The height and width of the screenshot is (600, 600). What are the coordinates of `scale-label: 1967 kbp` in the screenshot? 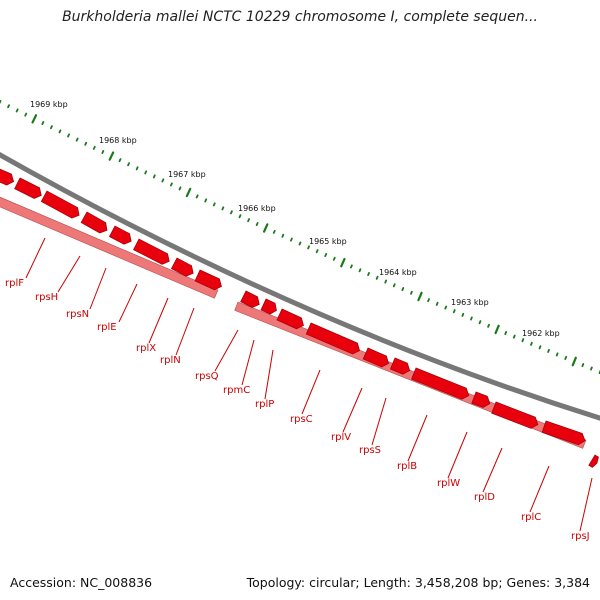 It's located at (187, 174).